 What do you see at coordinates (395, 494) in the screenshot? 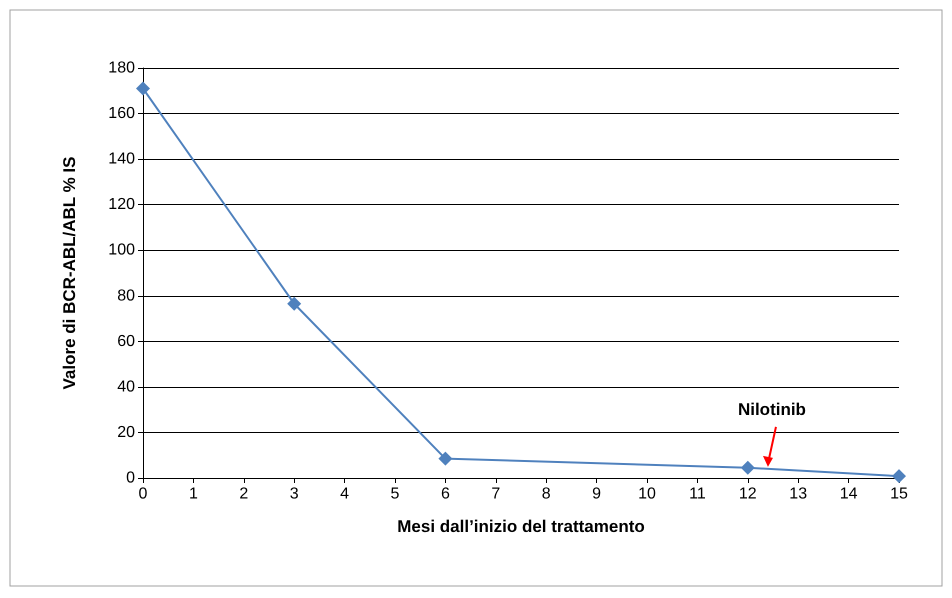
I see `x-tick-label: 5` at bounding box center [395, 494].